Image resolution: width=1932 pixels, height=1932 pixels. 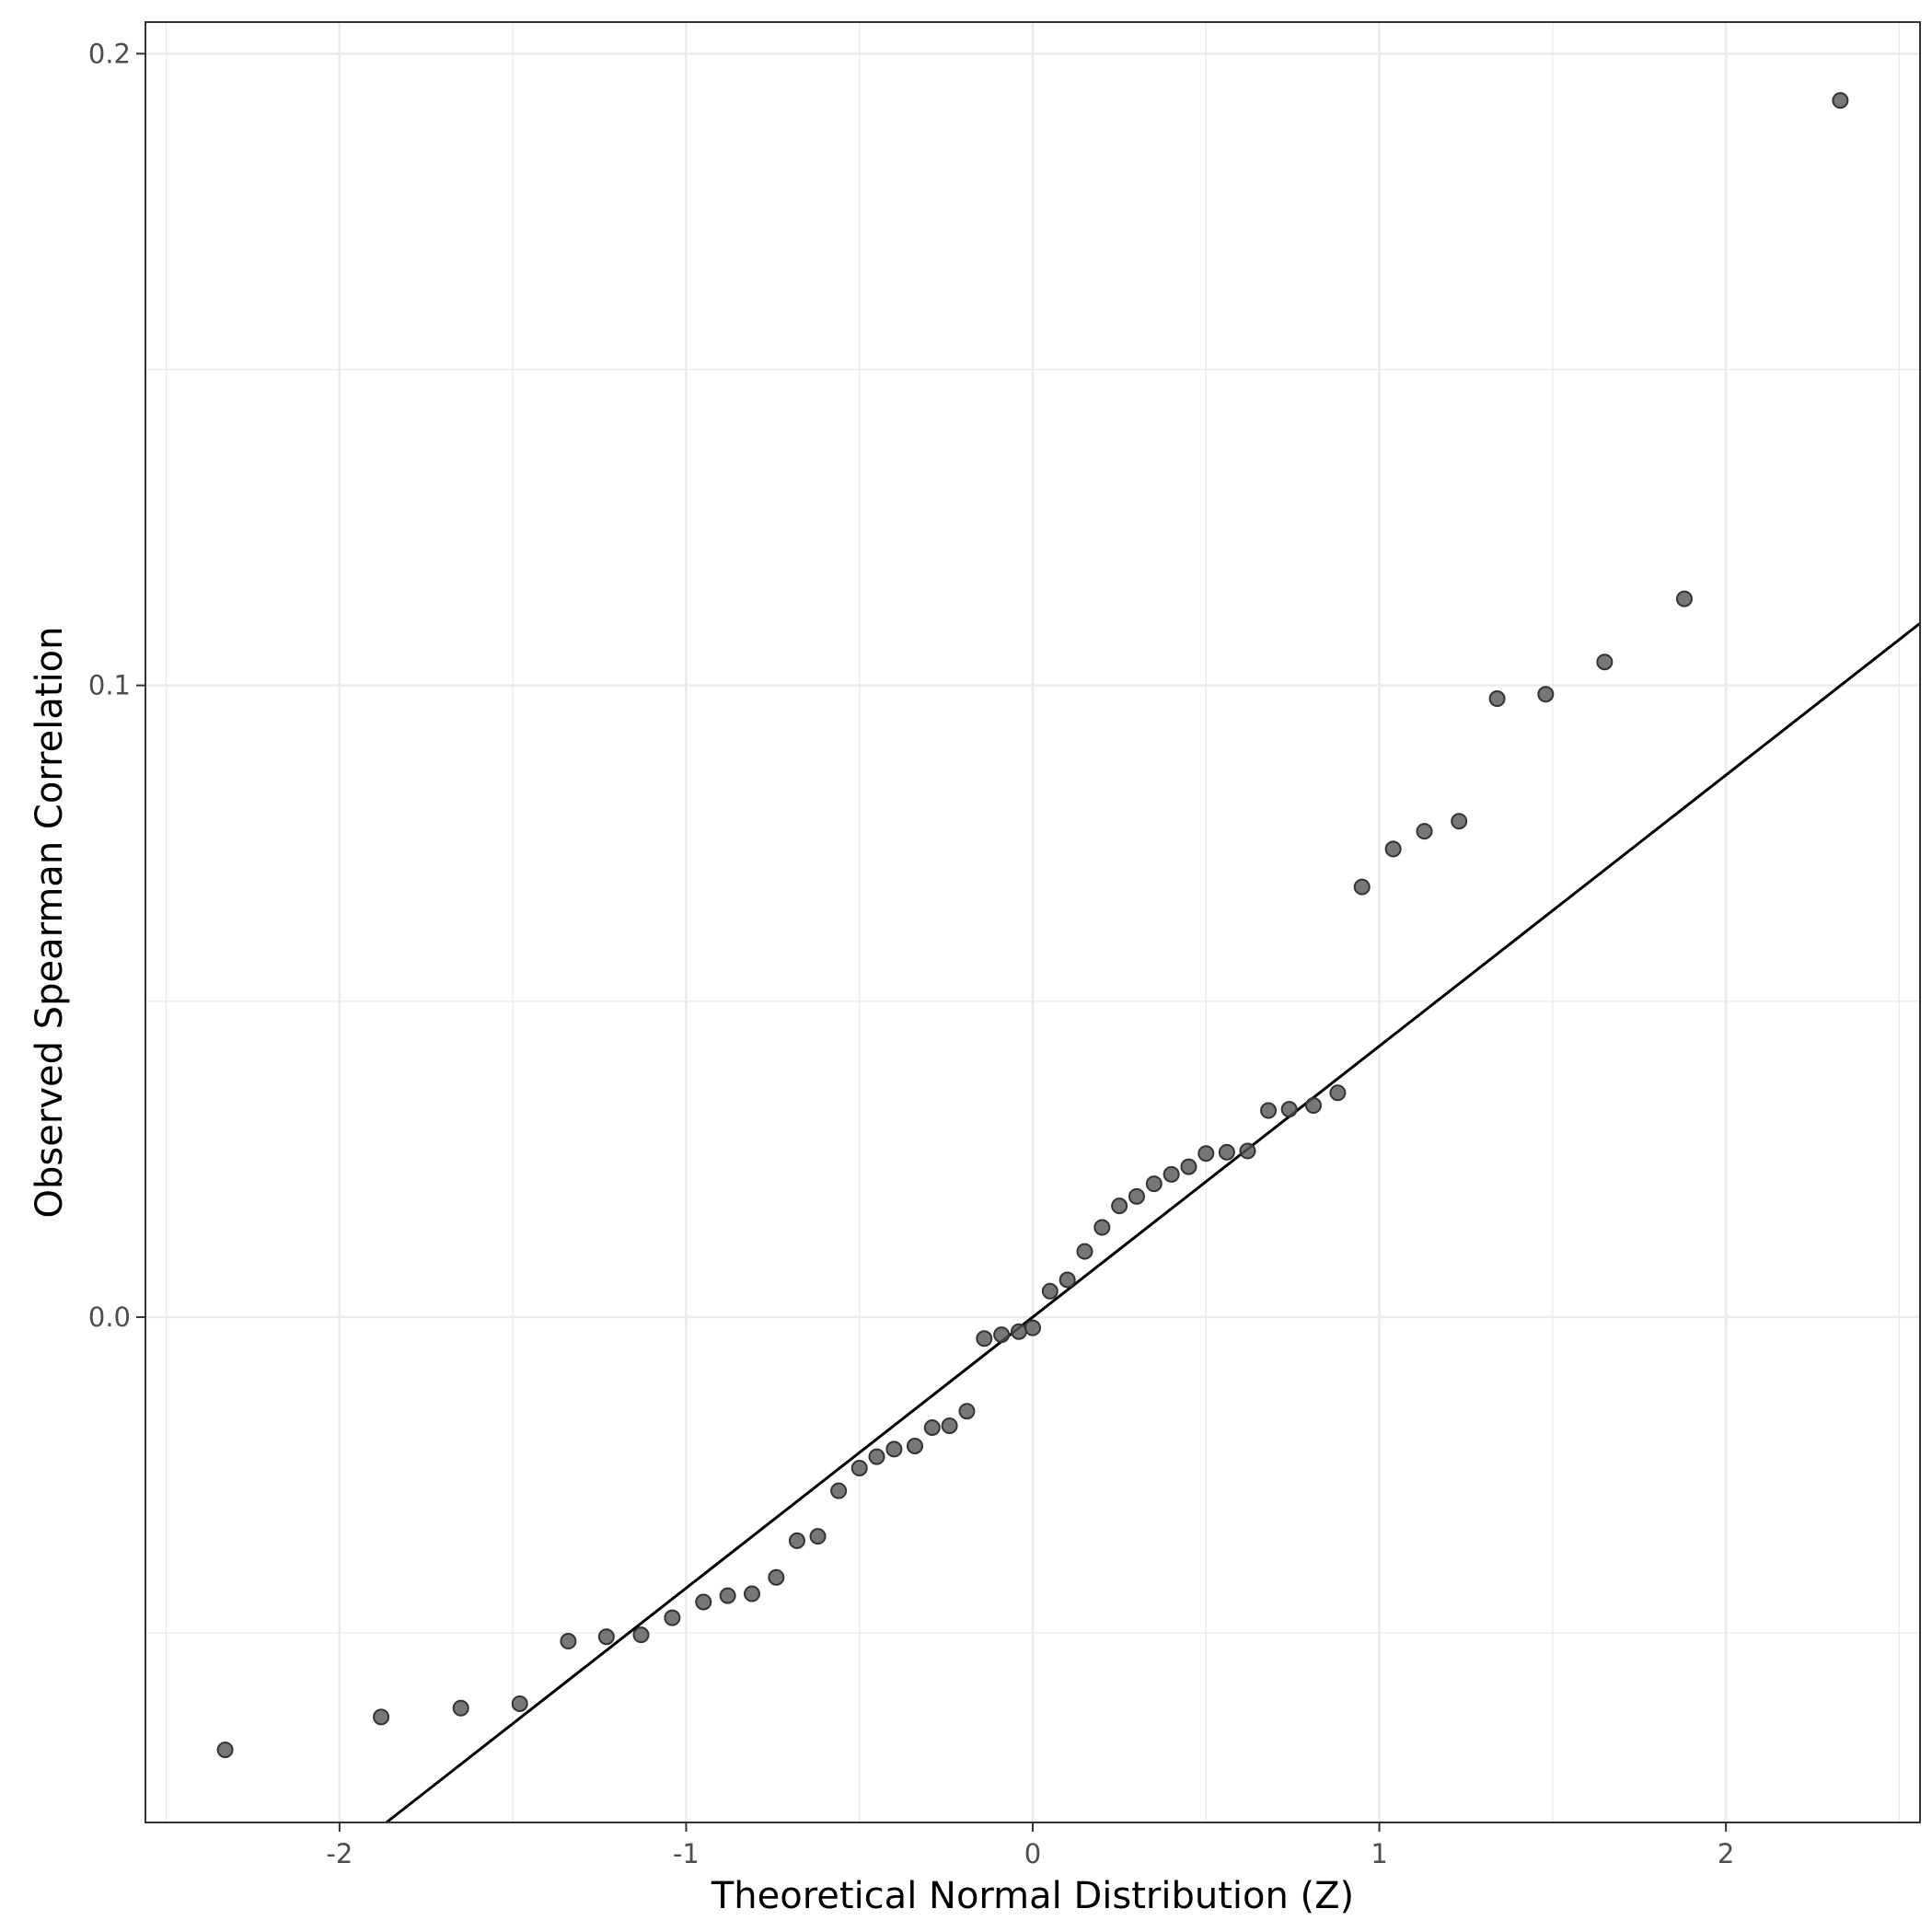 I want to click on y-axis-title: Observed Spearman Correlation, so click(x=50, y=923).